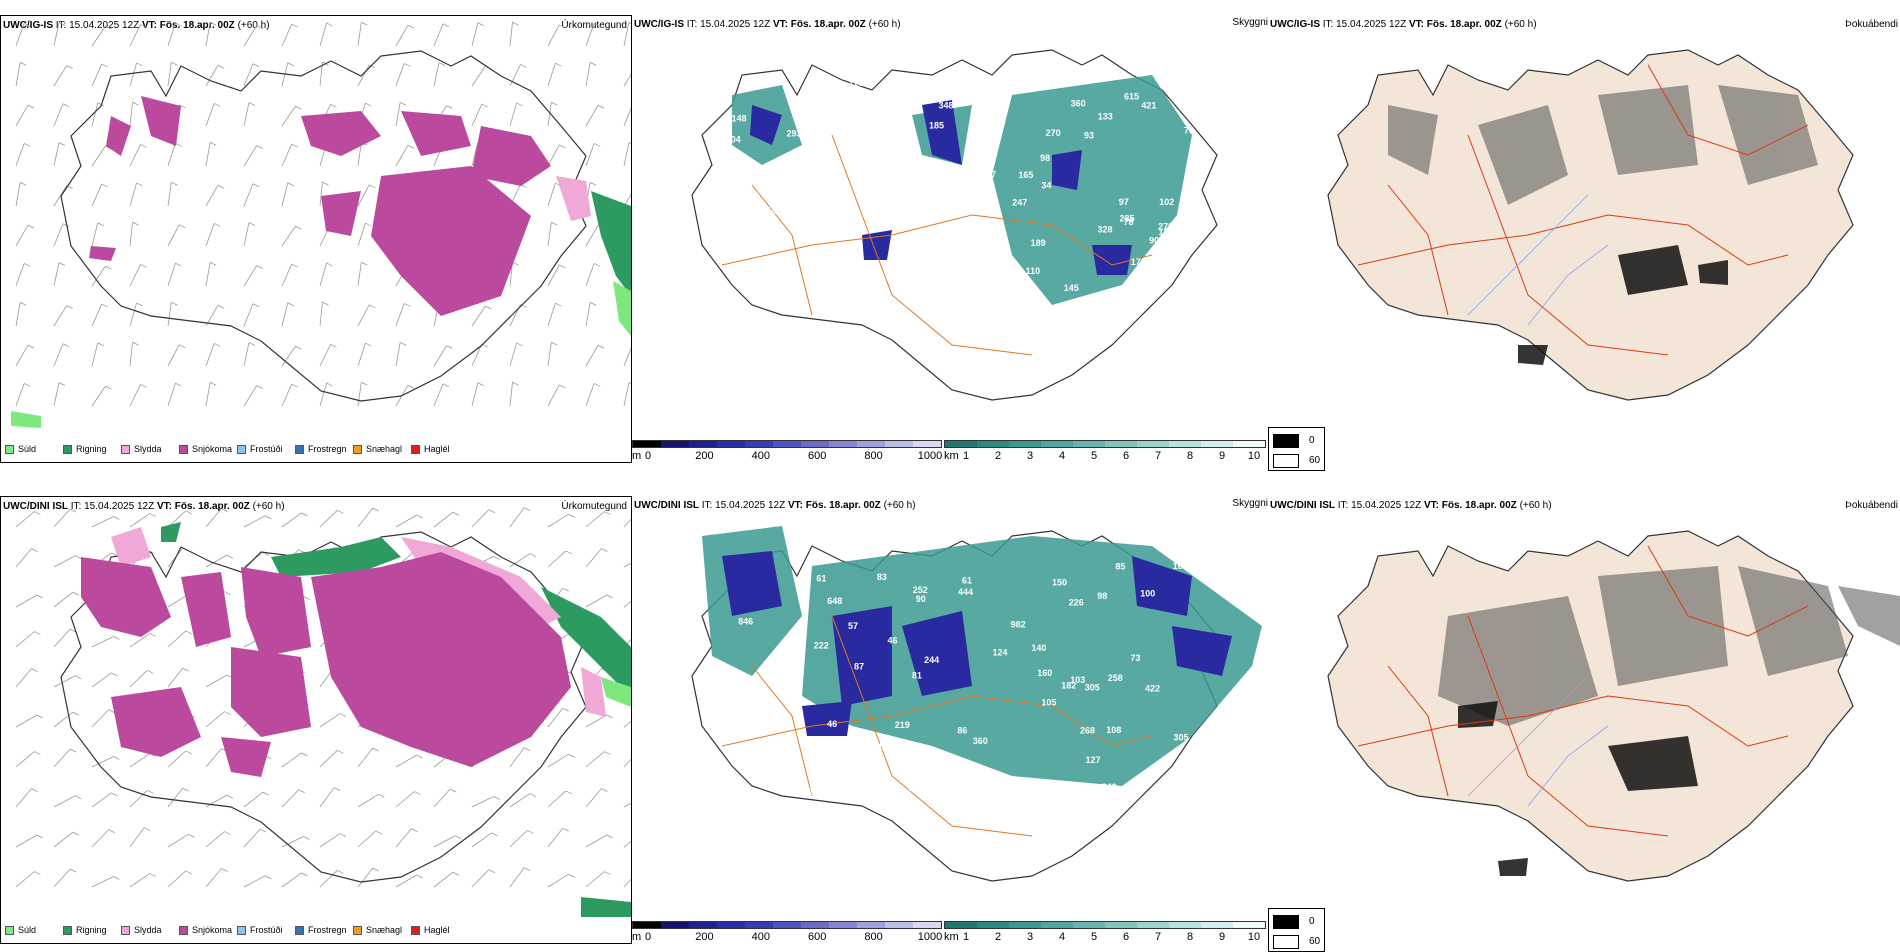 This screenshot has height=952, width=1900. I want to click on cloud-base-label: 754, so click(821, 86).